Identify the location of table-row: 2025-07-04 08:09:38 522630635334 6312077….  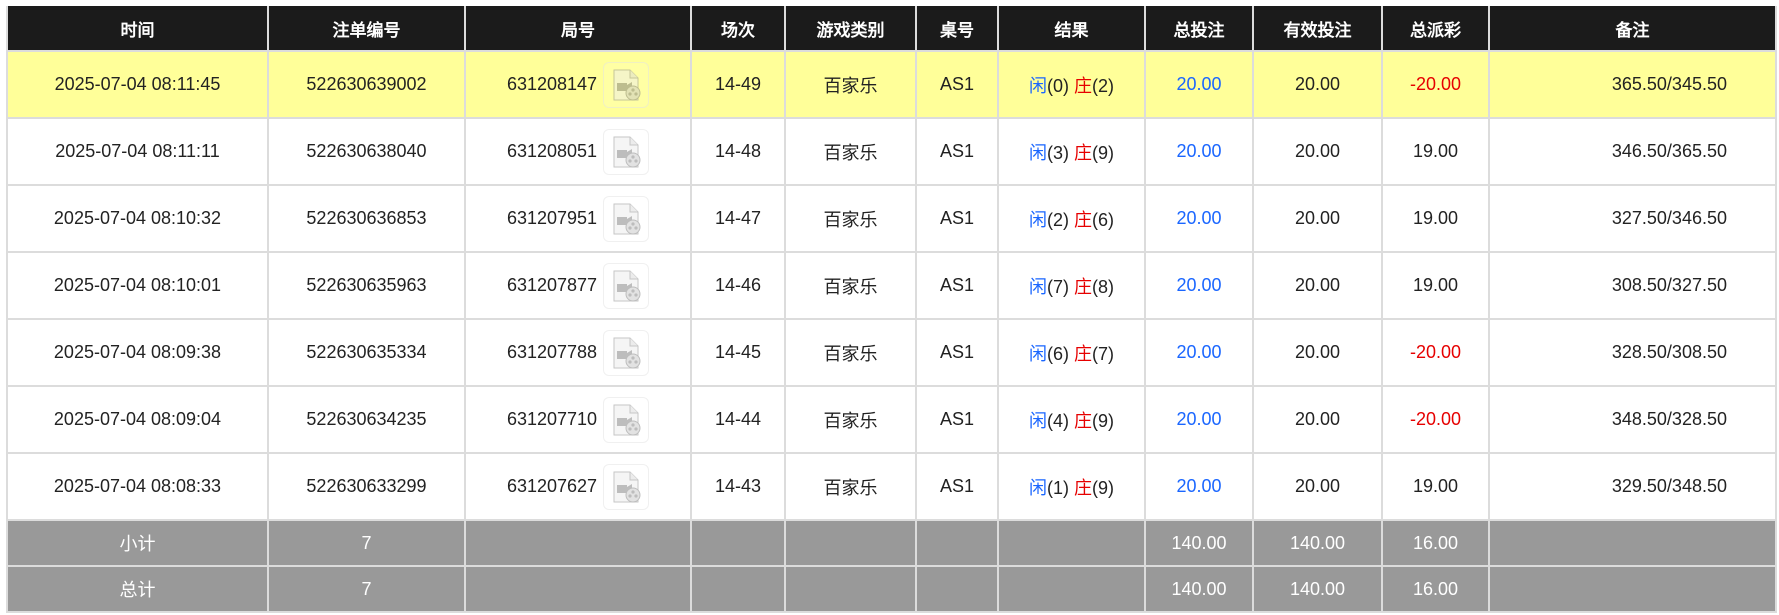
(891, 352).